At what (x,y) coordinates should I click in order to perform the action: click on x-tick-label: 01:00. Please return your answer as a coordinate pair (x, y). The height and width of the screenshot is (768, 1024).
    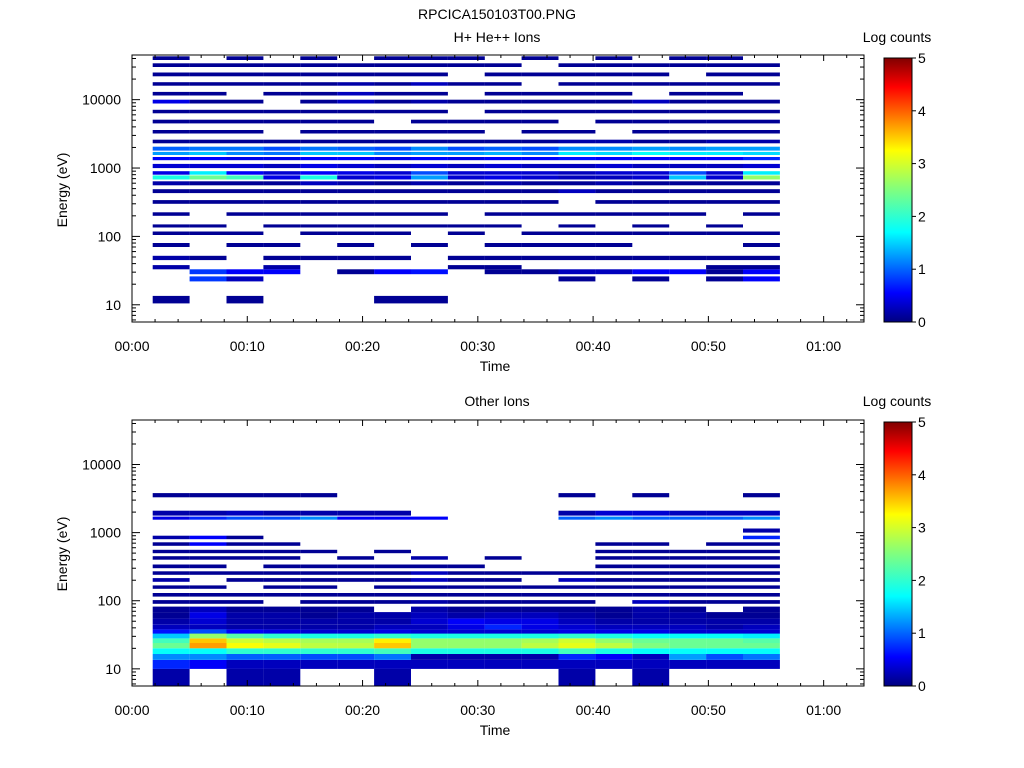
    Looking at the image, I should click on (823, 710).